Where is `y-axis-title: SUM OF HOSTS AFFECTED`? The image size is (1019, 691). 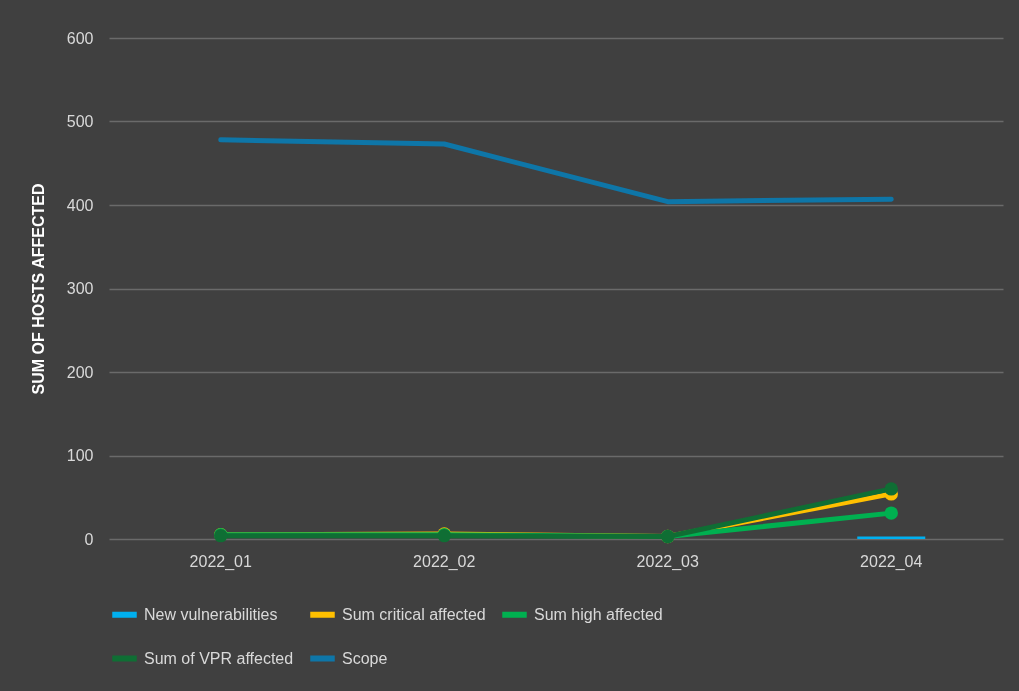
y-axis-title: SUM OF HOSTS AFFECTED is located at coordinates (38, 289).